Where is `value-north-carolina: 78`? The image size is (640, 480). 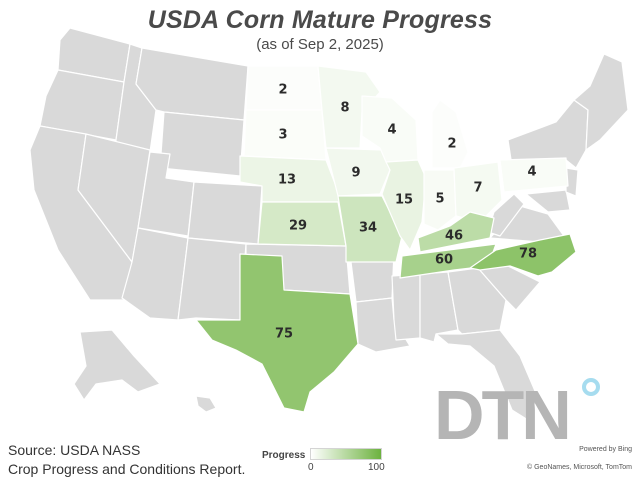
value-north-carolina: 78 is located at coordinates (528, 254).